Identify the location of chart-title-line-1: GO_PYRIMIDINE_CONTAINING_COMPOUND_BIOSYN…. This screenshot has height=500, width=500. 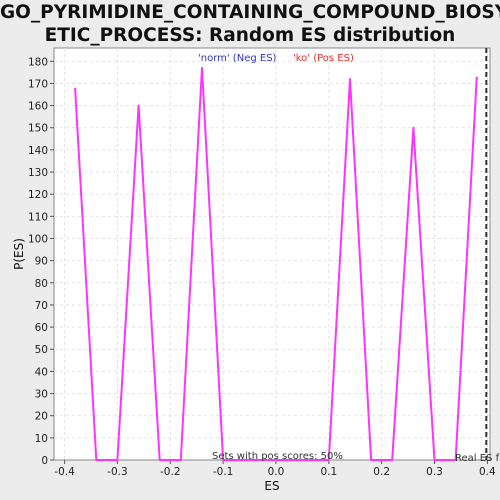
(250, 12).